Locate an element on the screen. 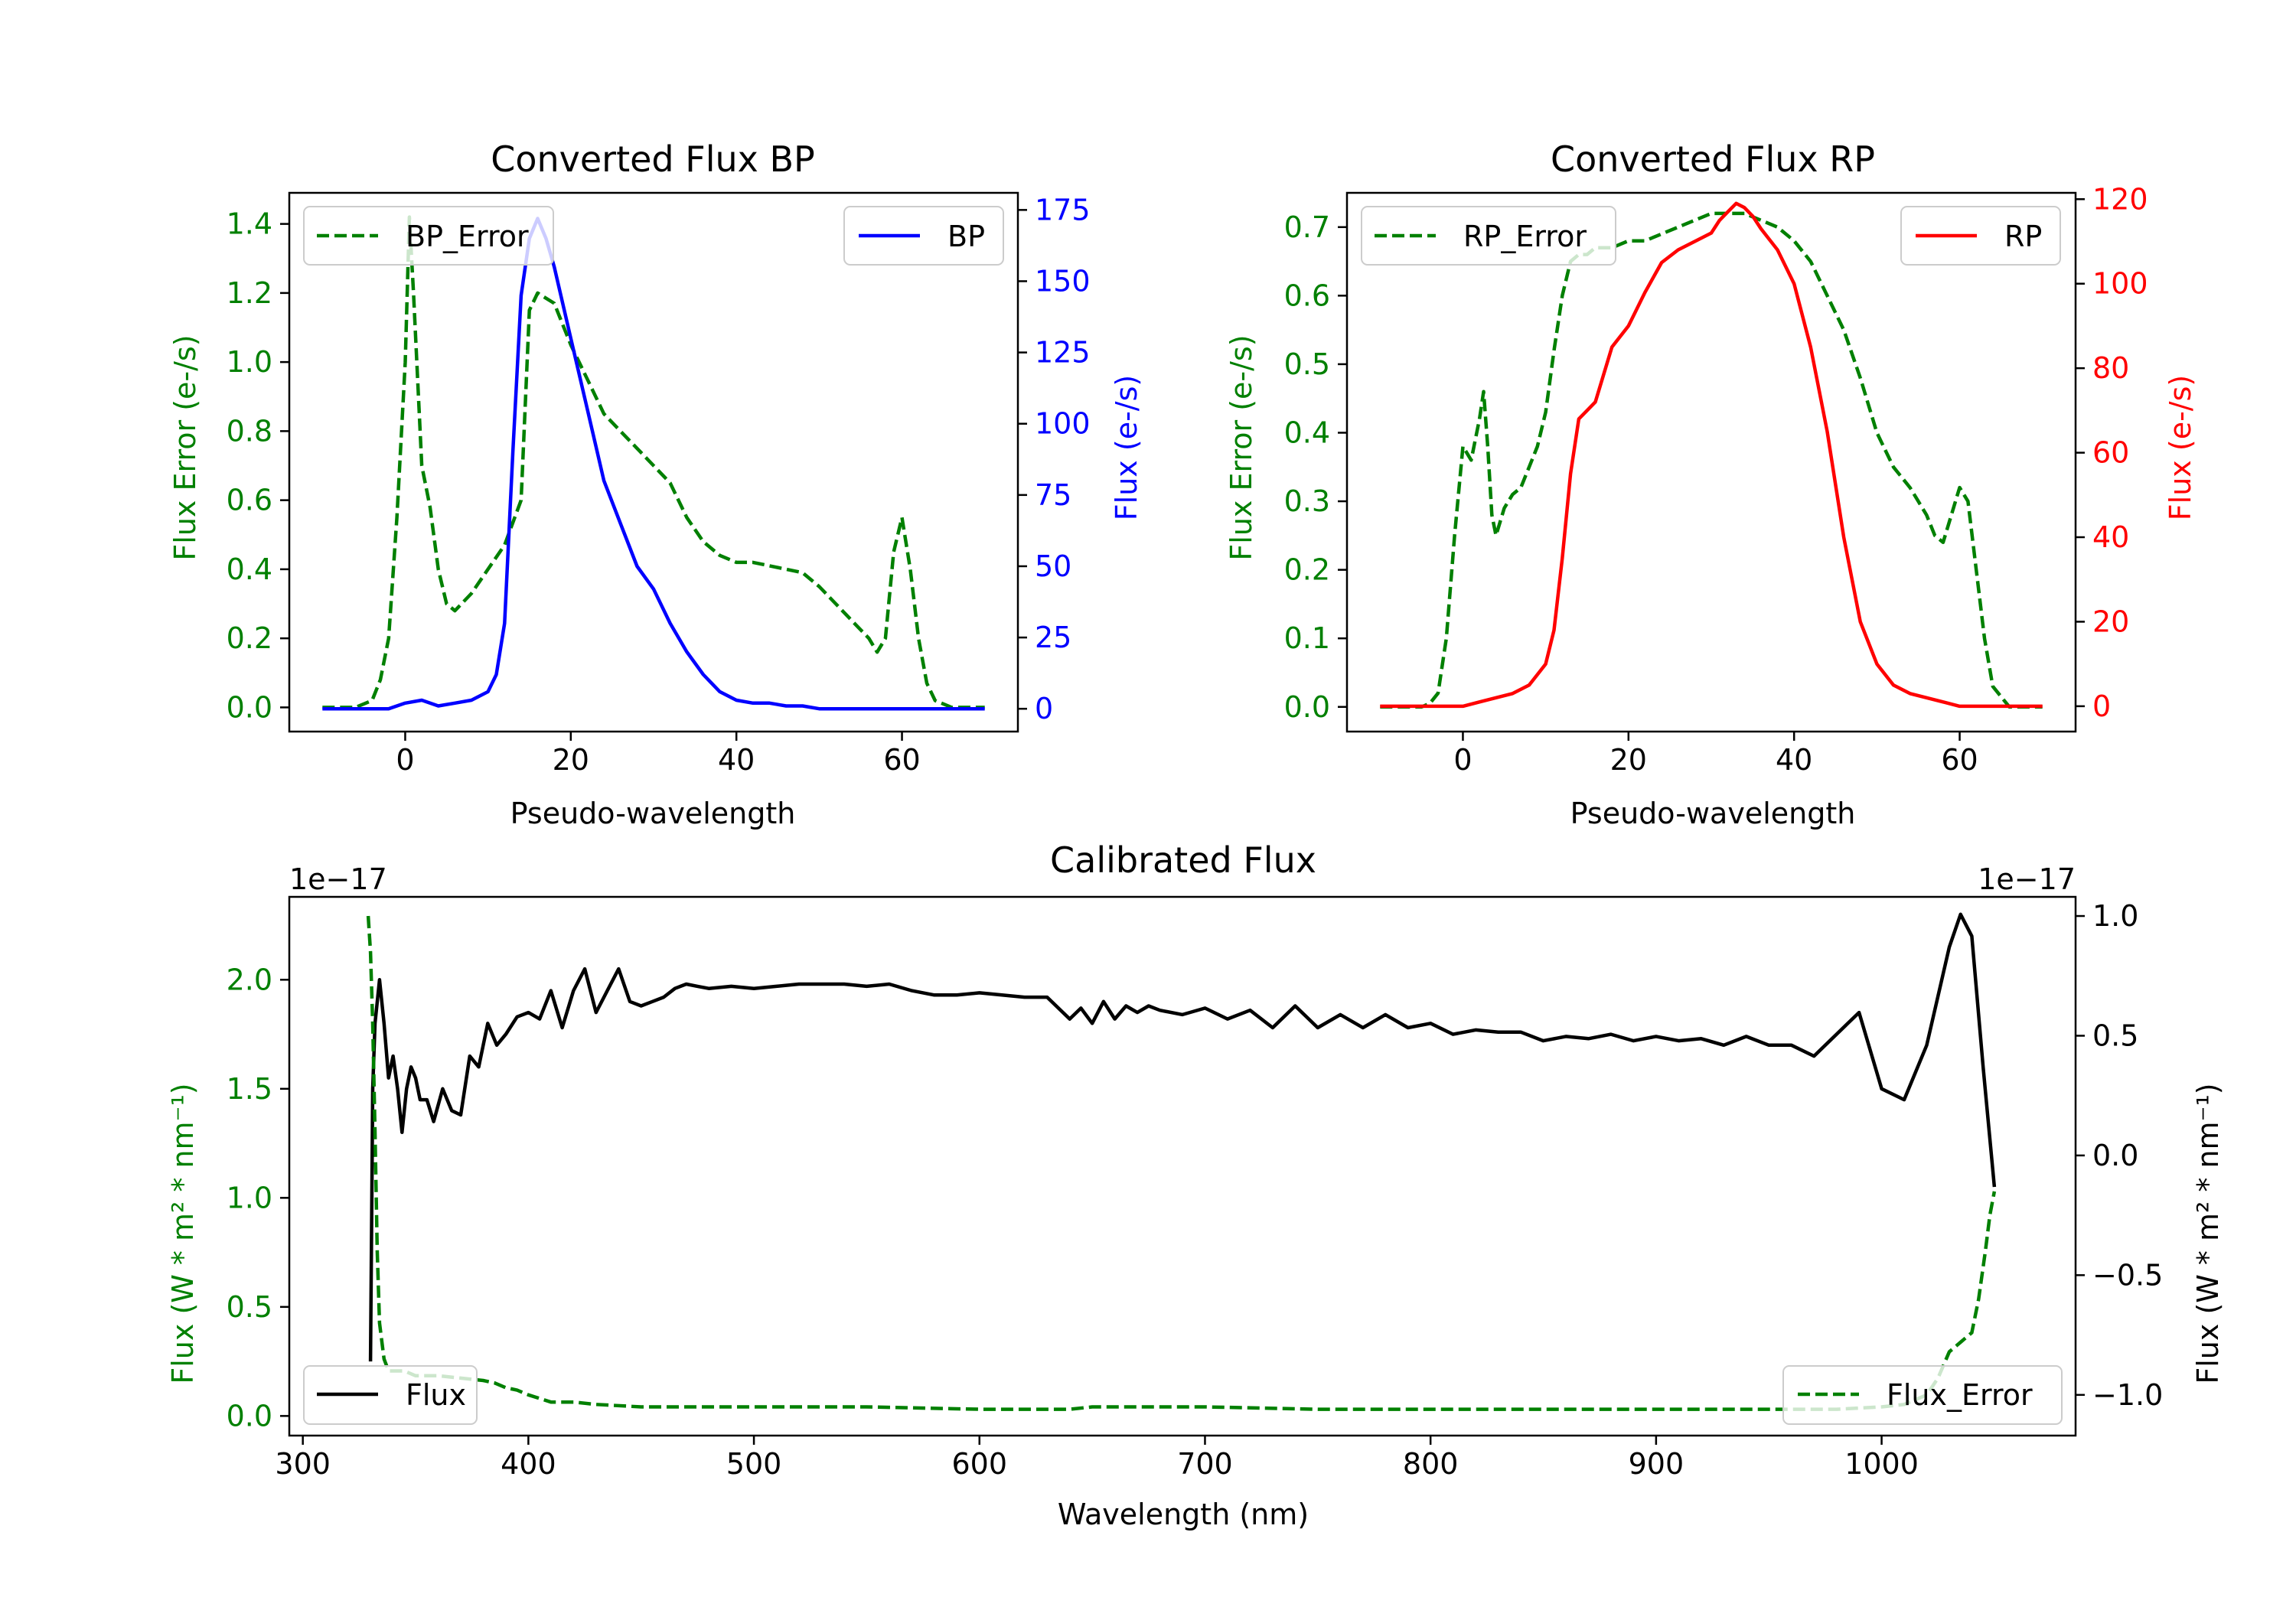  bp-ytick-left-label: 1.4 is located at coordinates (249, 224).